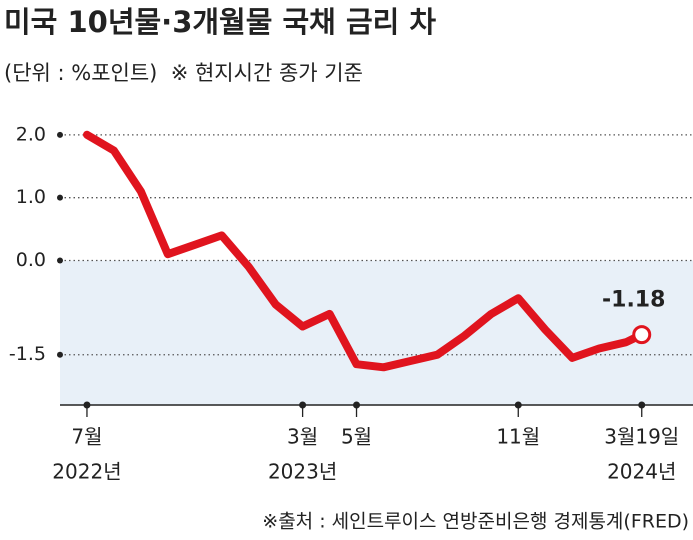 The width and height of the screenshot is (693, 540). What do you see at coordinates (641, 472) in the screenshot?
I see `x-year-label: 2024년` at bounding box center [641, 472].